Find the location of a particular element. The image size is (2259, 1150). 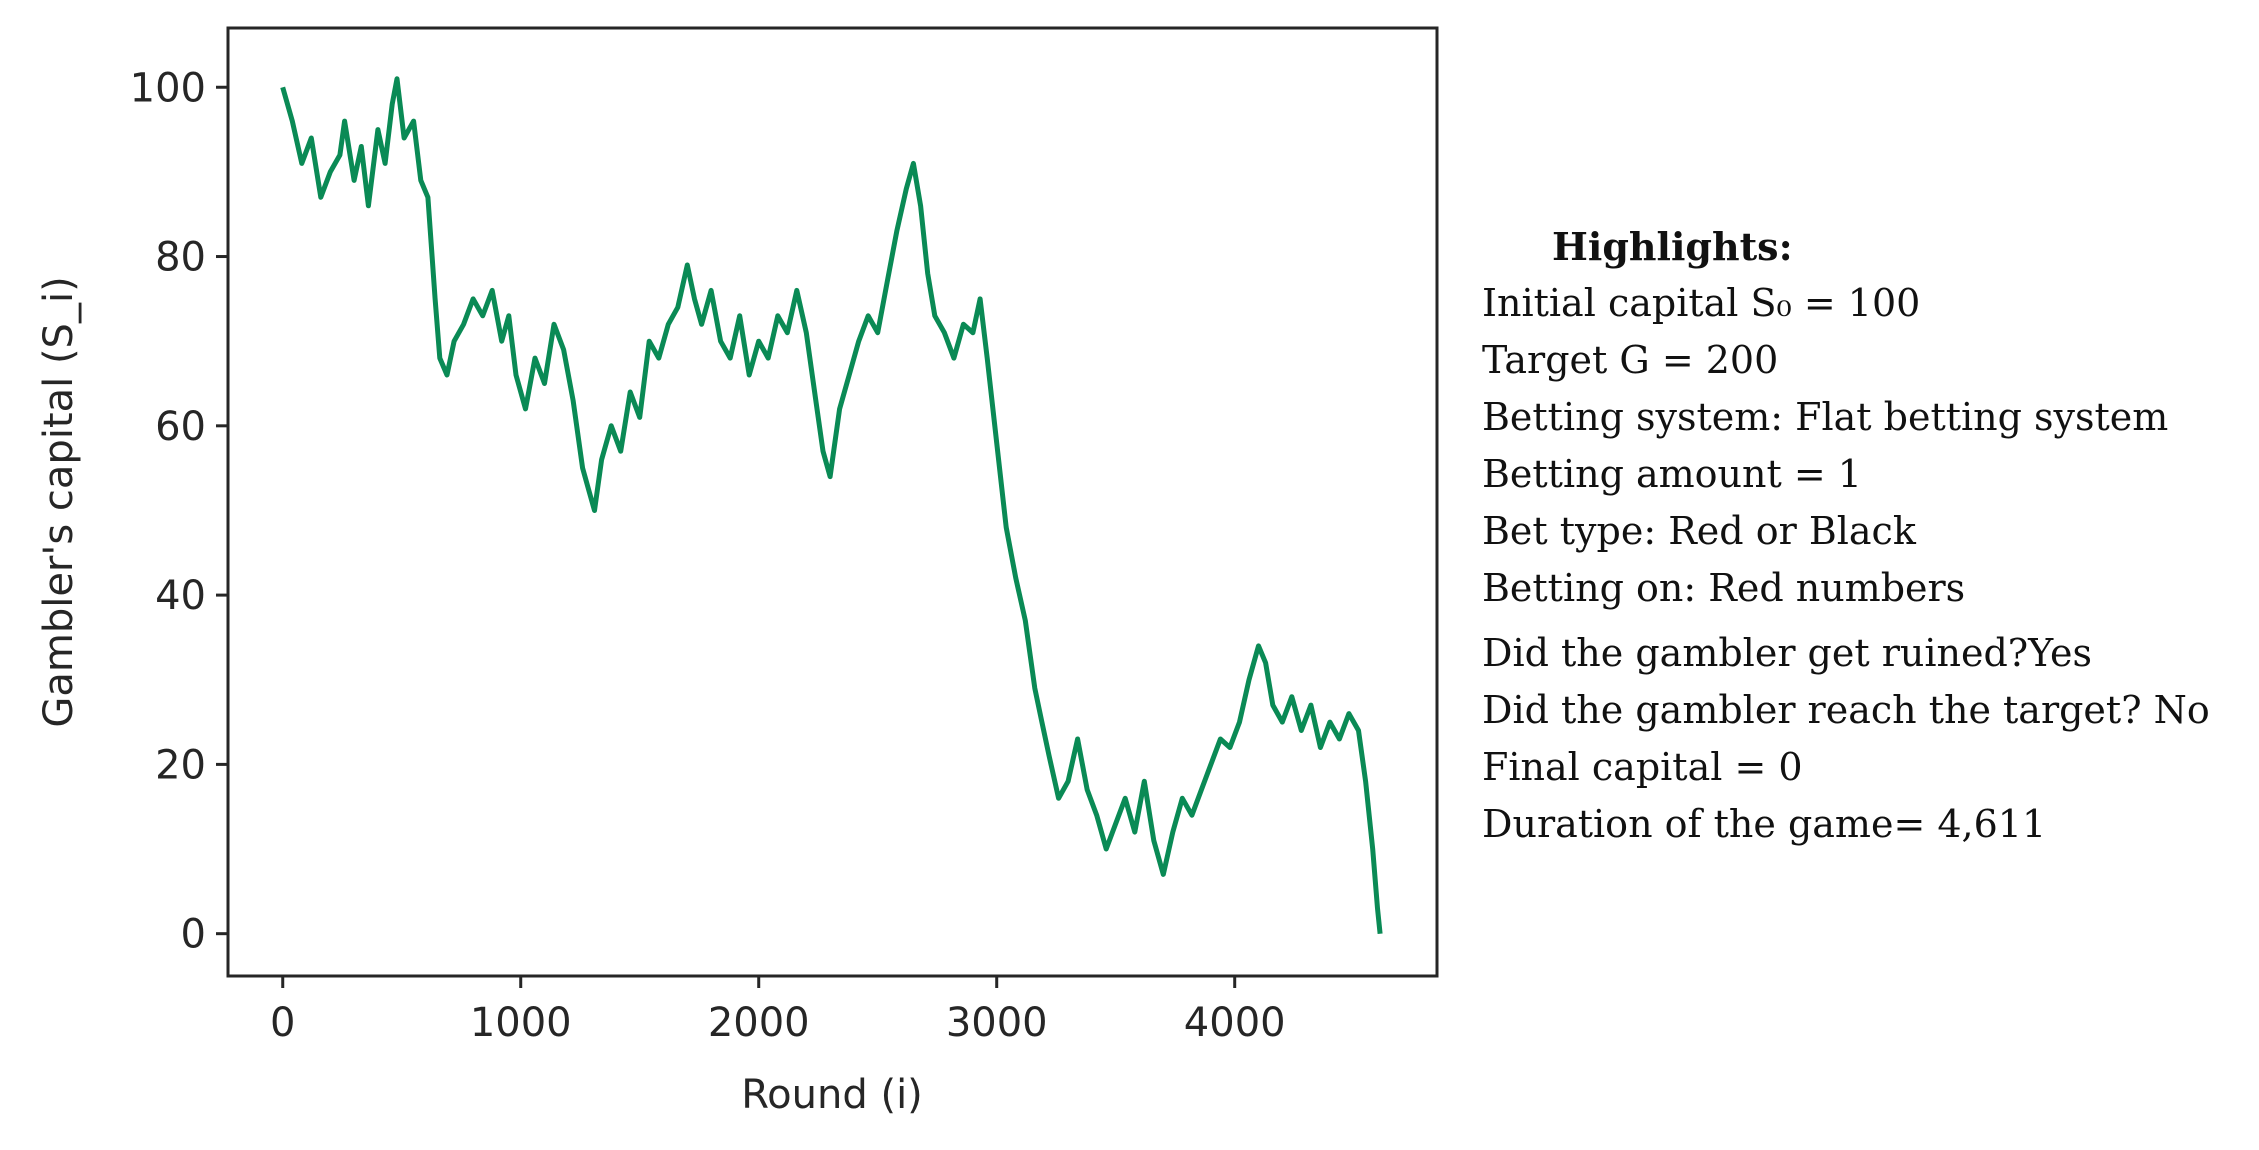

highlight-line: Did the gambler get ruined?Yes is located at coordinates (1787, 653).